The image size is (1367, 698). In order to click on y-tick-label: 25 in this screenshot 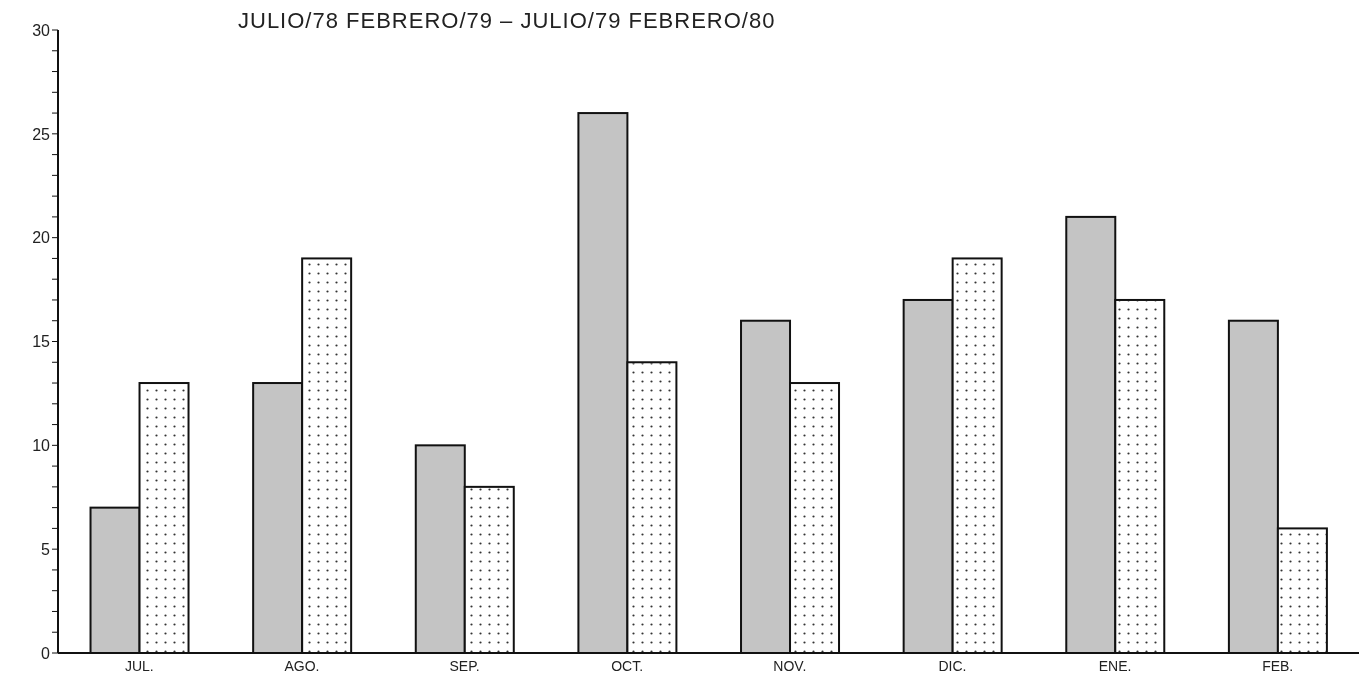, I will do `click(41, 134)`.